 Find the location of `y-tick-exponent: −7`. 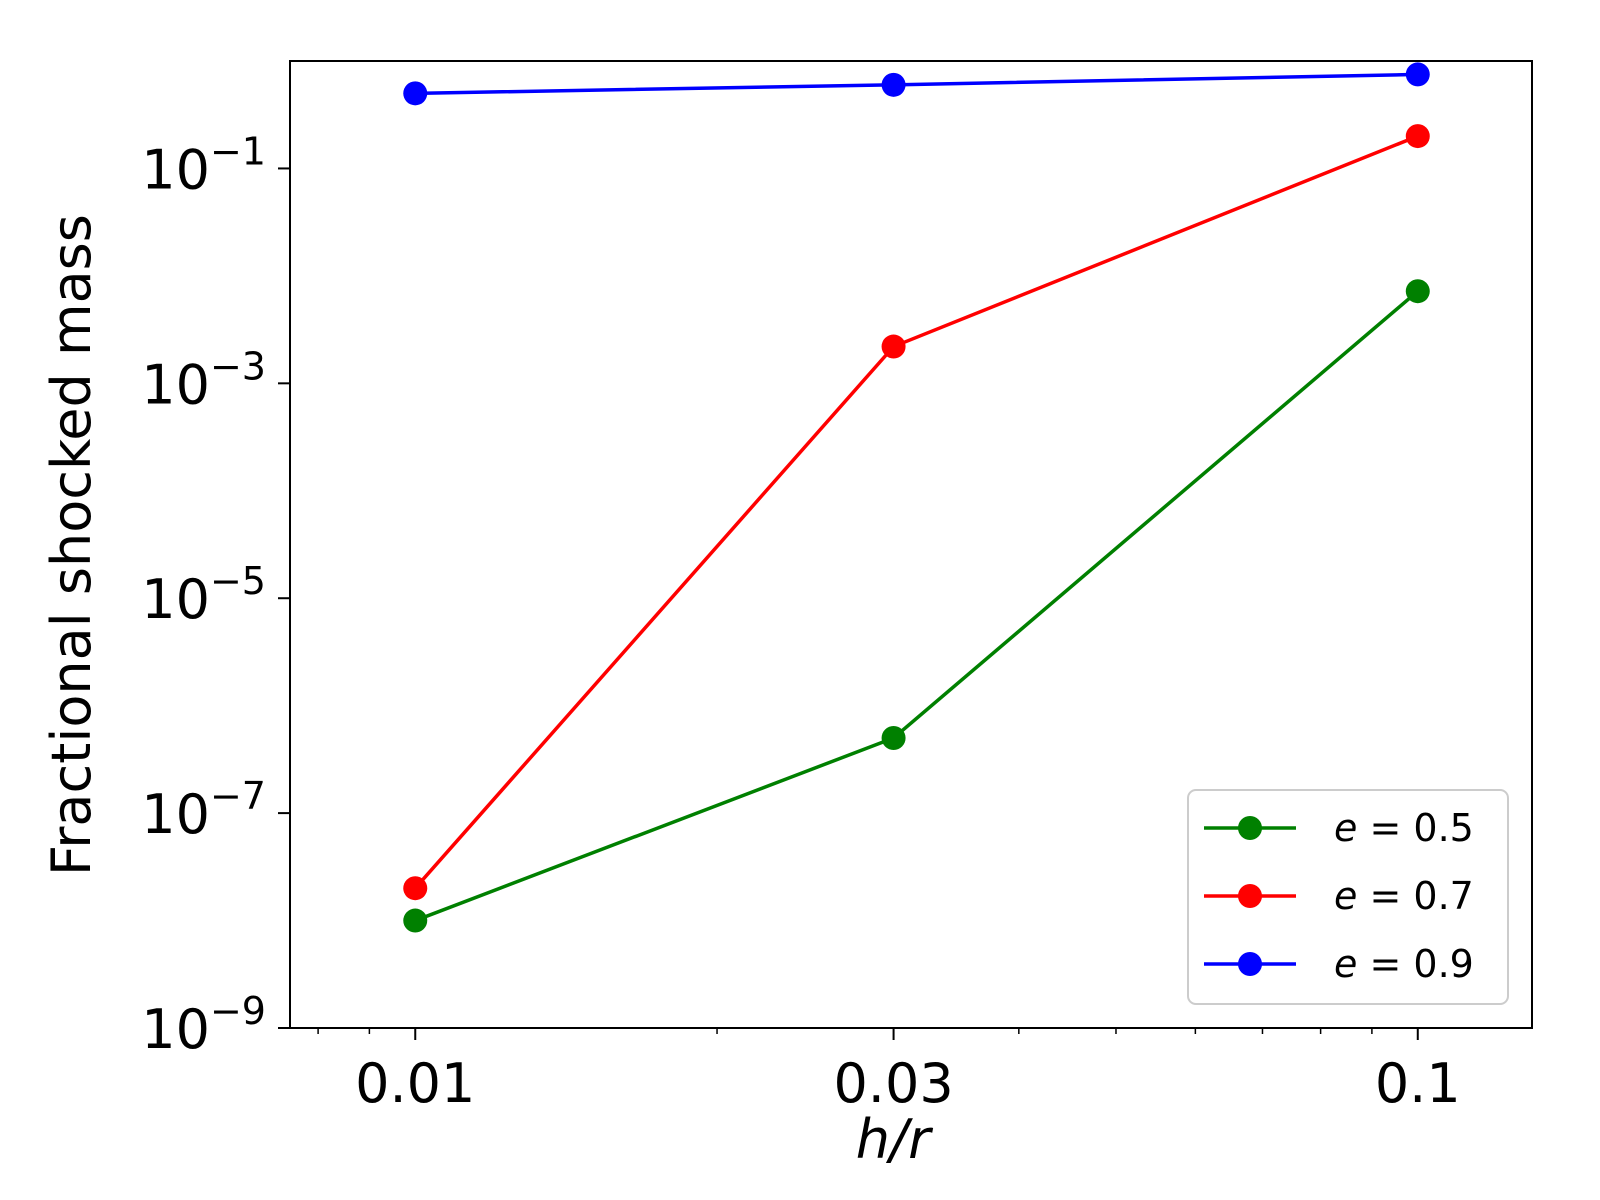

y-tick-exponent: −7 is located at coordinates (238, 796).